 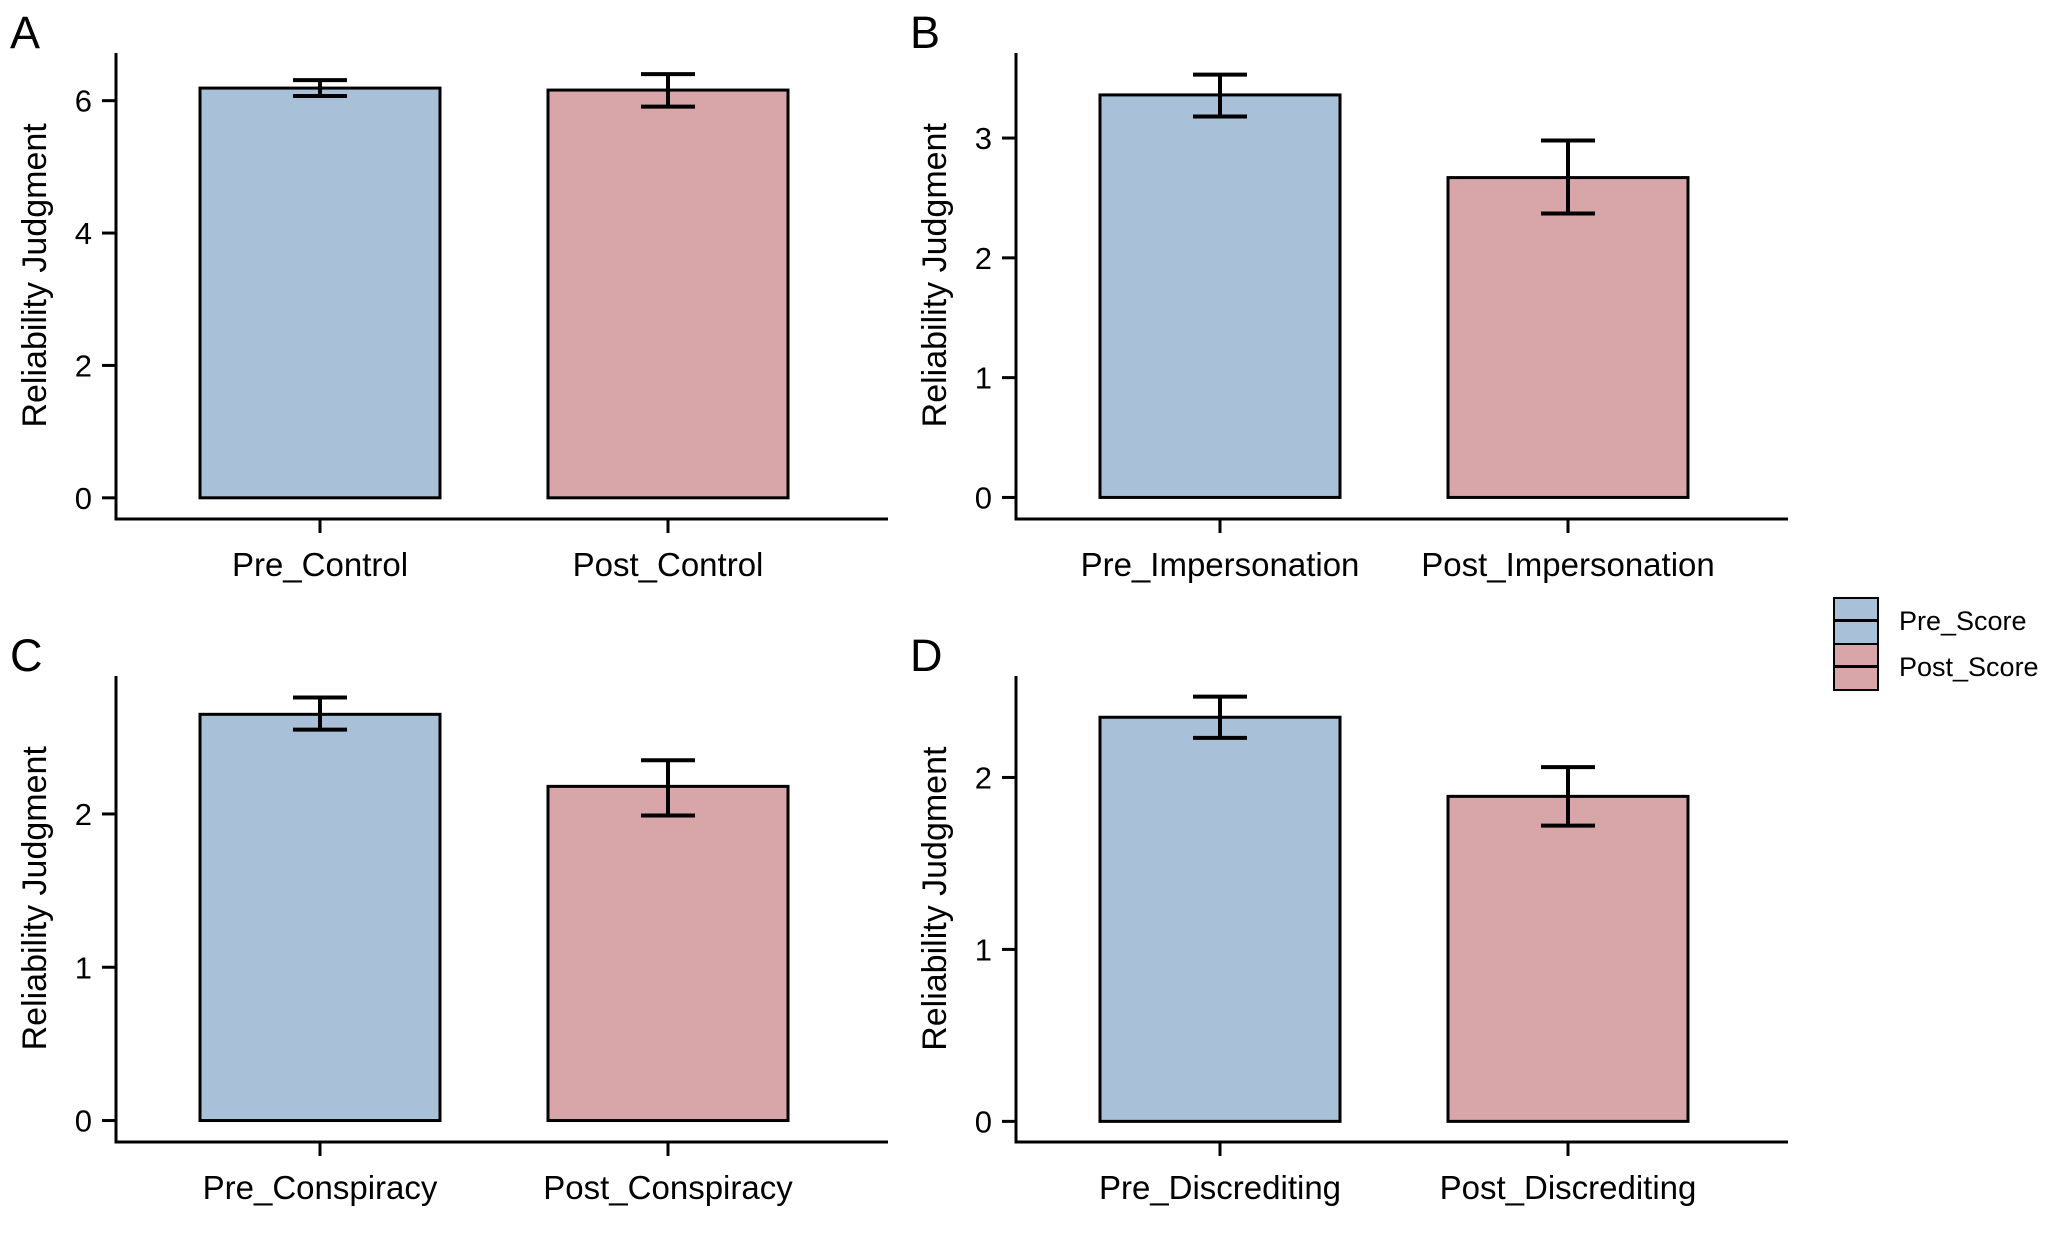 What do you see at coordinates (25, 32) in the screenshot?
I see `panel-letter: A` at bounding box center [25, 32].